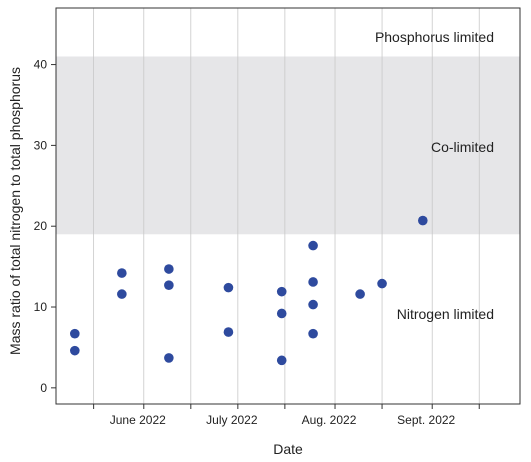  Describe the element at coordinates (329, 420) in the screenshot. I see `x-tick-label-2: Aug. 2022` at that location.